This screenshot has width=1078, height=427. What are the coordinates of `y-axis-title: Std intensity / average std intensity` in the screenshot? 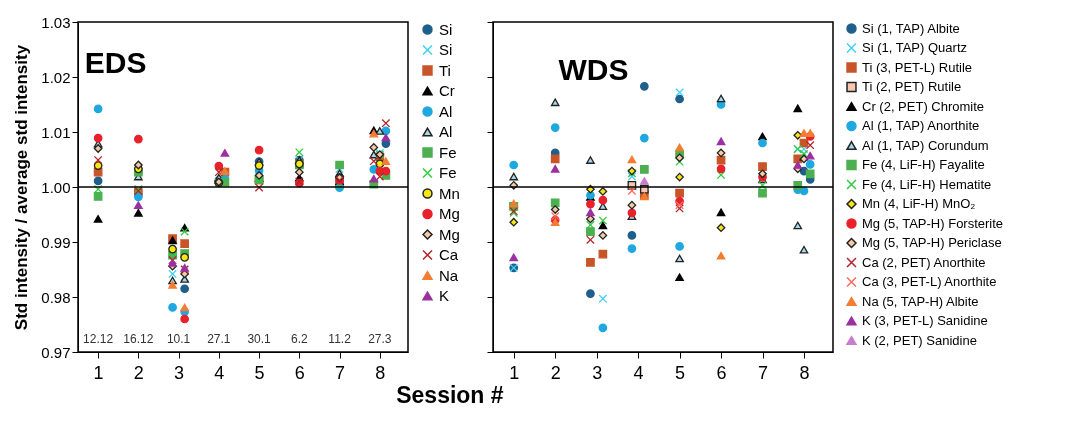 It's located at (22, 187).